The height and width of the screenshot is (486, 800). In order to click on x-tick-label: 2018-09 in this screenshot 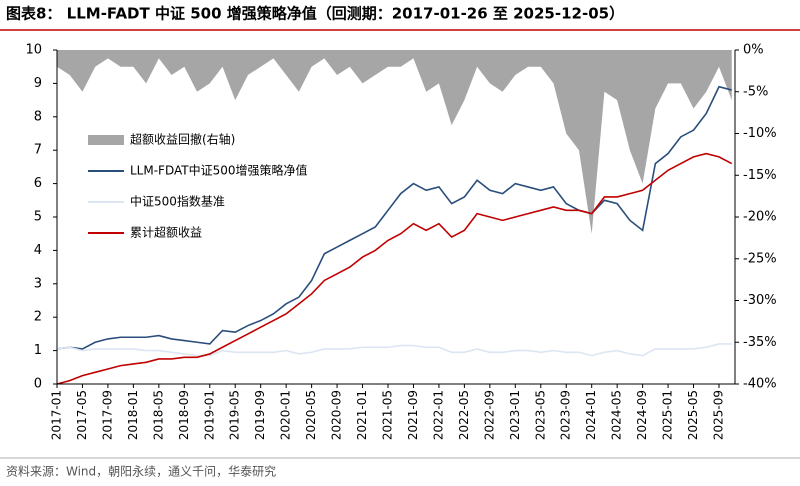, I will do `click(184, 415)`.